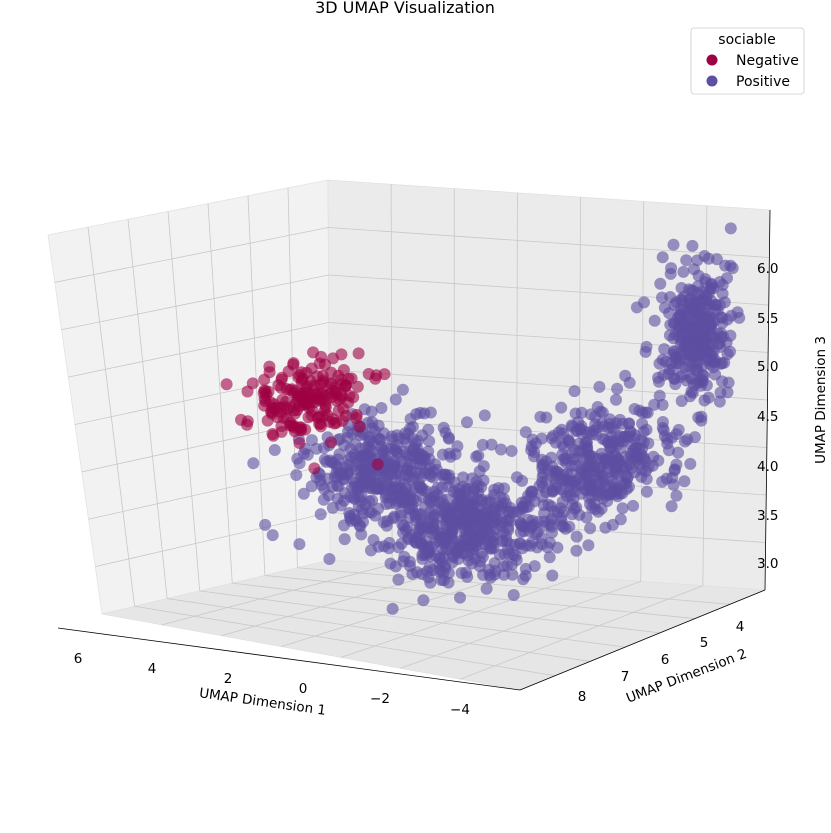  I want to click on x-tick-label: 4, so click(152, 669).